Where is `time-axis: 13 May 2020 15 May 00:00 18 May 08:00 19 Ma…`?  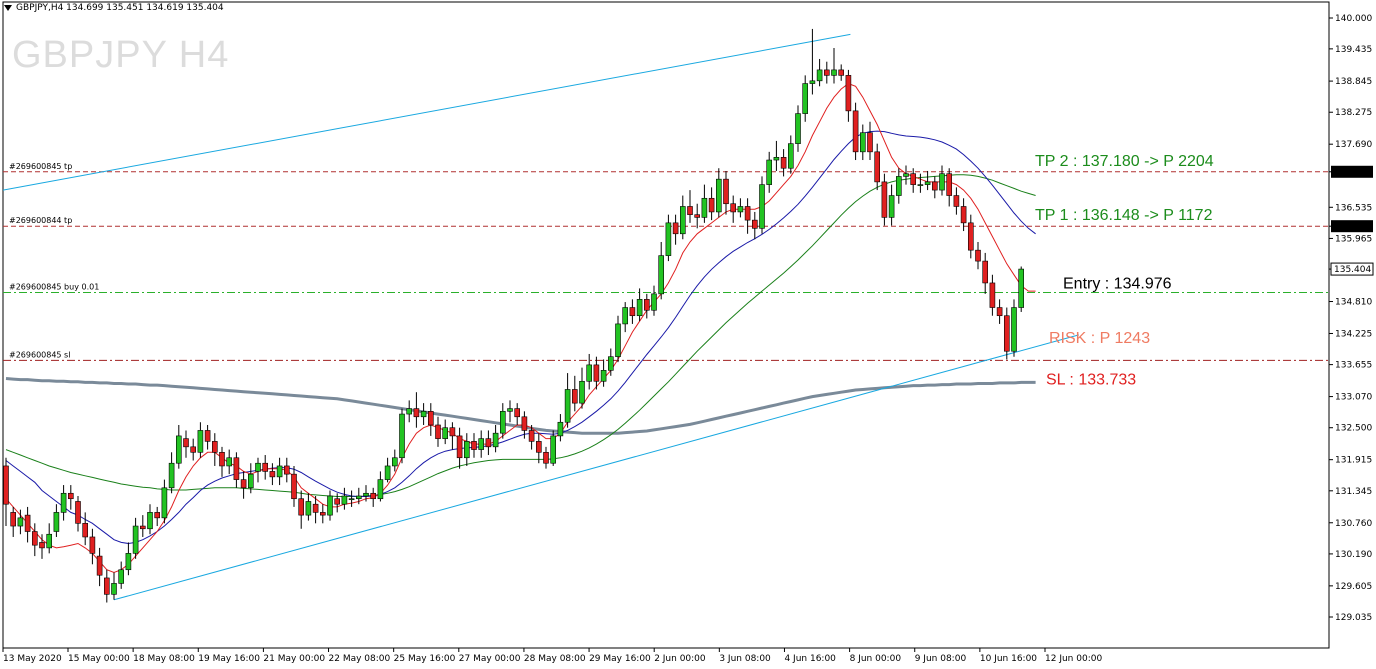 time-axis: 13 May 2020 15 May 00:00 18 May 08:00 19 Ma… is located at coordinates (552, 656).